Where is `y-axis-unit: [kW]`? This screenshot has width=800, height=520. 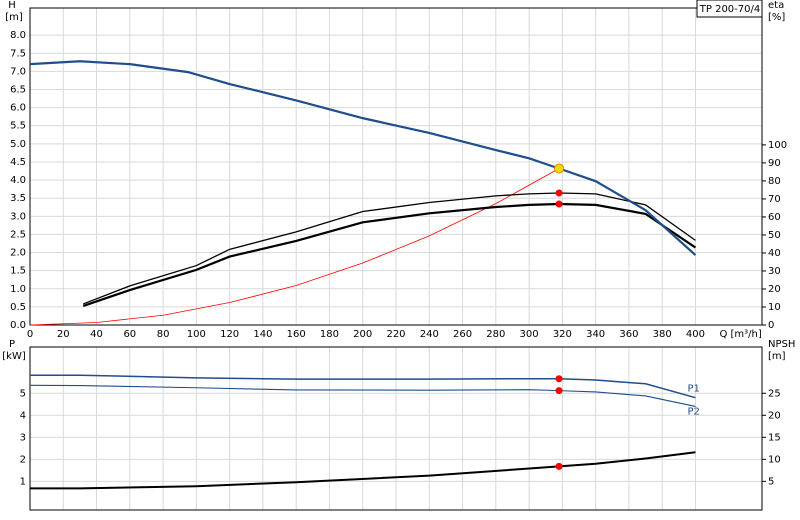 y-axis-unit: [kW] is located at coordinates (14, 356).